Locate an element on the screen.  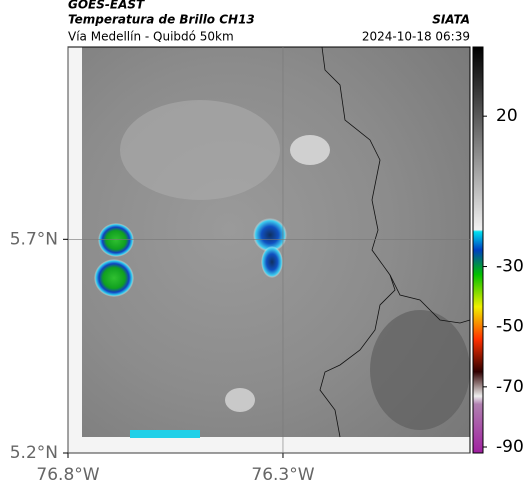
colorbar-tick-label: -70 is located at coordinates (510, 387).